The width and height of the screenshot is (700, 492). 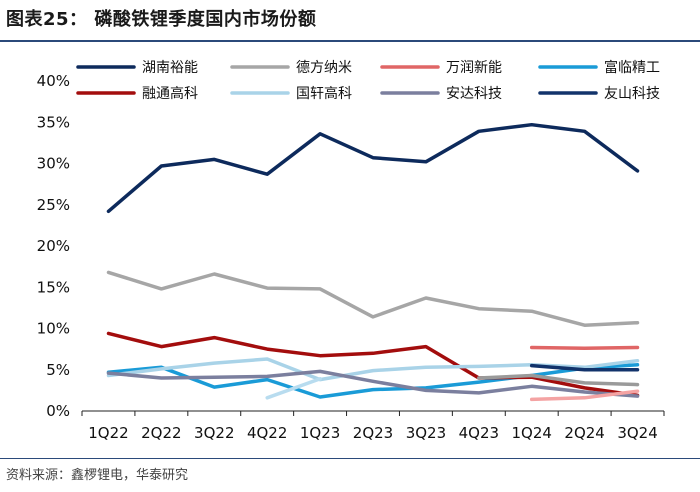 I want to click on source-note: 资料来源：鑫椤锂电，华泰研究, so click(x=97, y=475).